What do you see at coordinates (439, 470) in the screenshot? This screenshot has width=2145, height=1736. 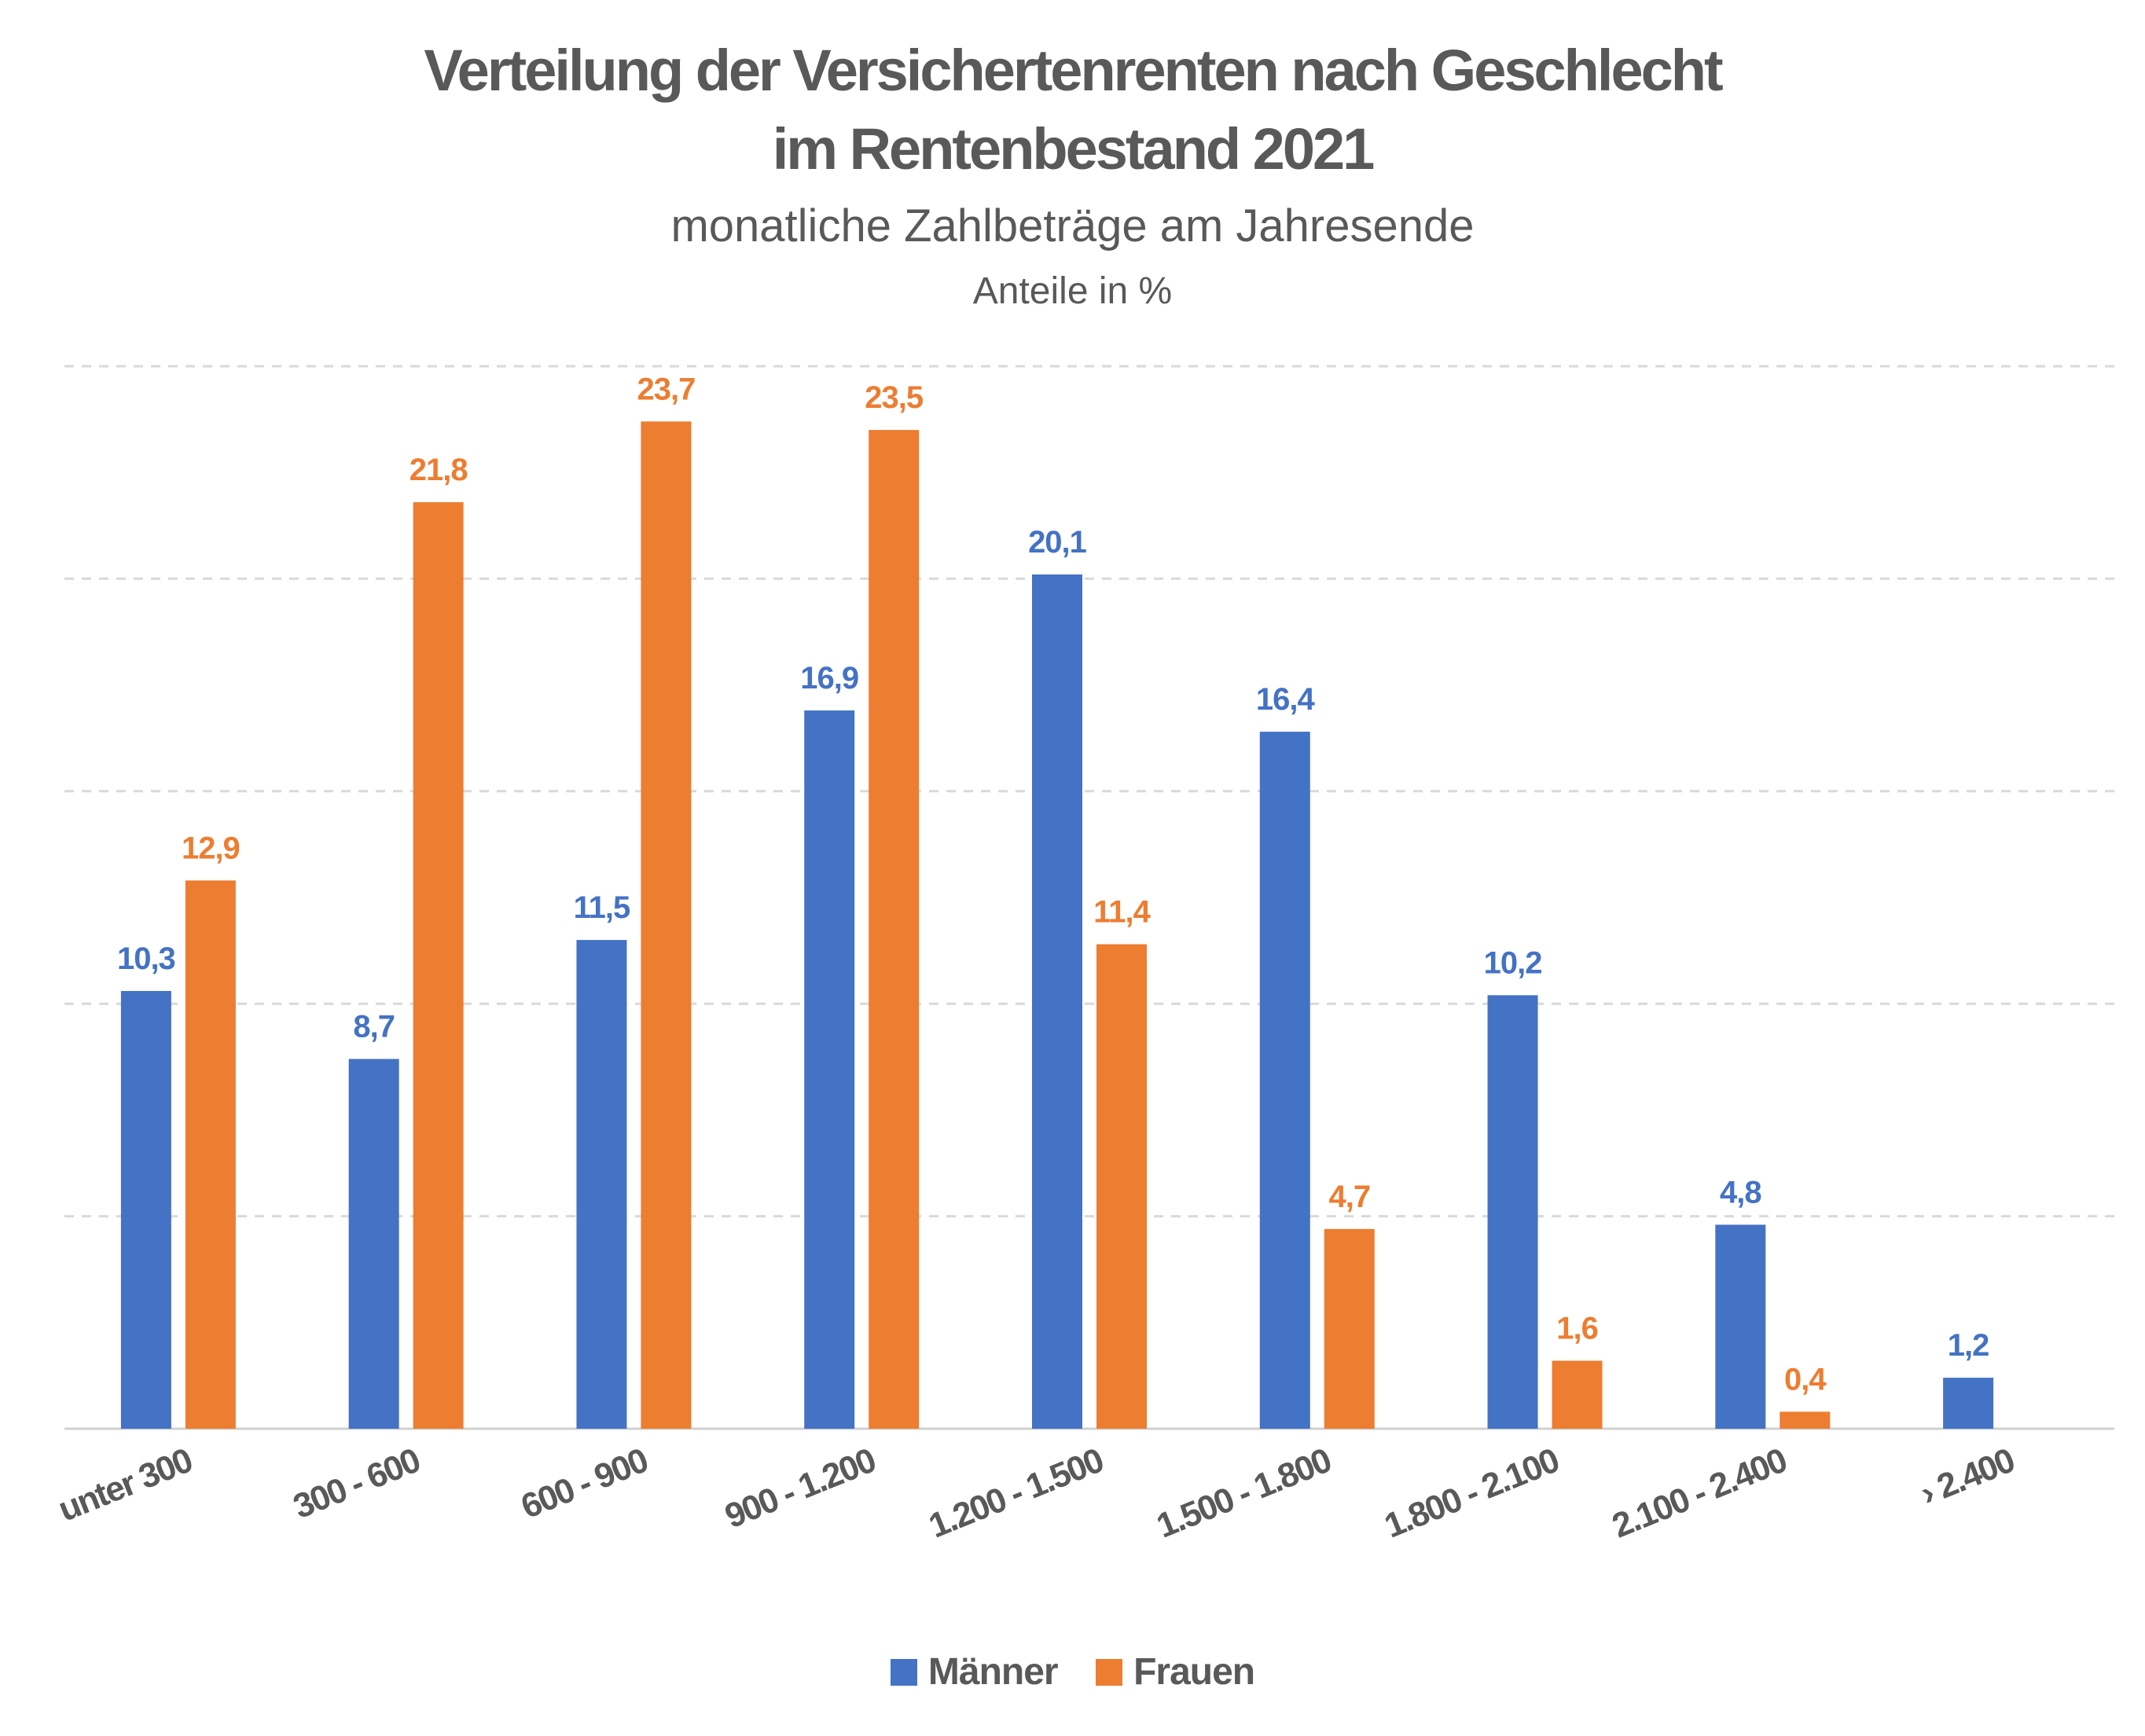 I see `data-label-frauen: 21,8` at bounding box center [439, 470].